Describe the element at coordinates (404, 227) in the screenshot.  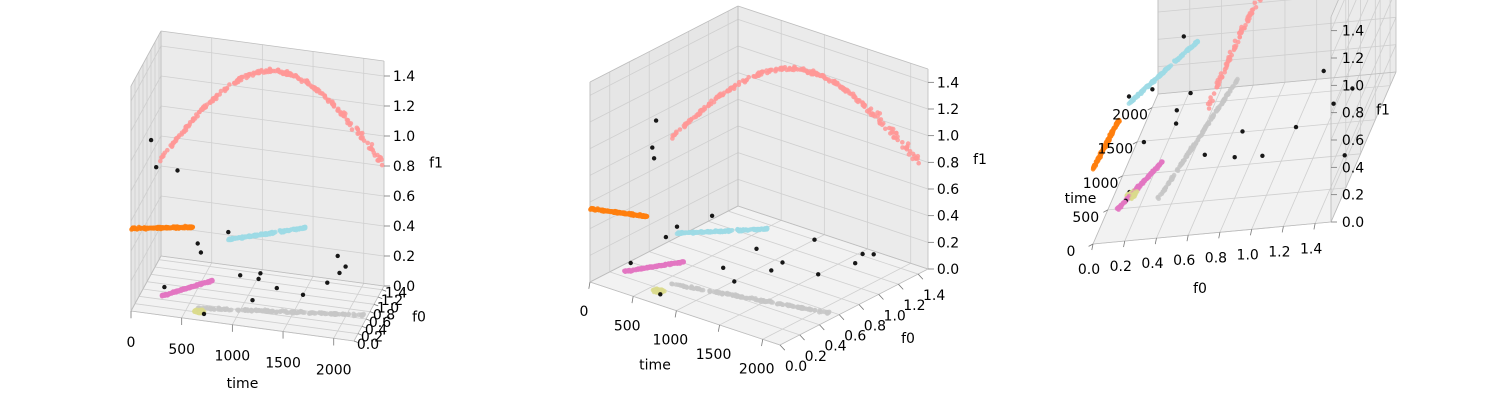
I see `z-tick-label: 0.4` at that location.